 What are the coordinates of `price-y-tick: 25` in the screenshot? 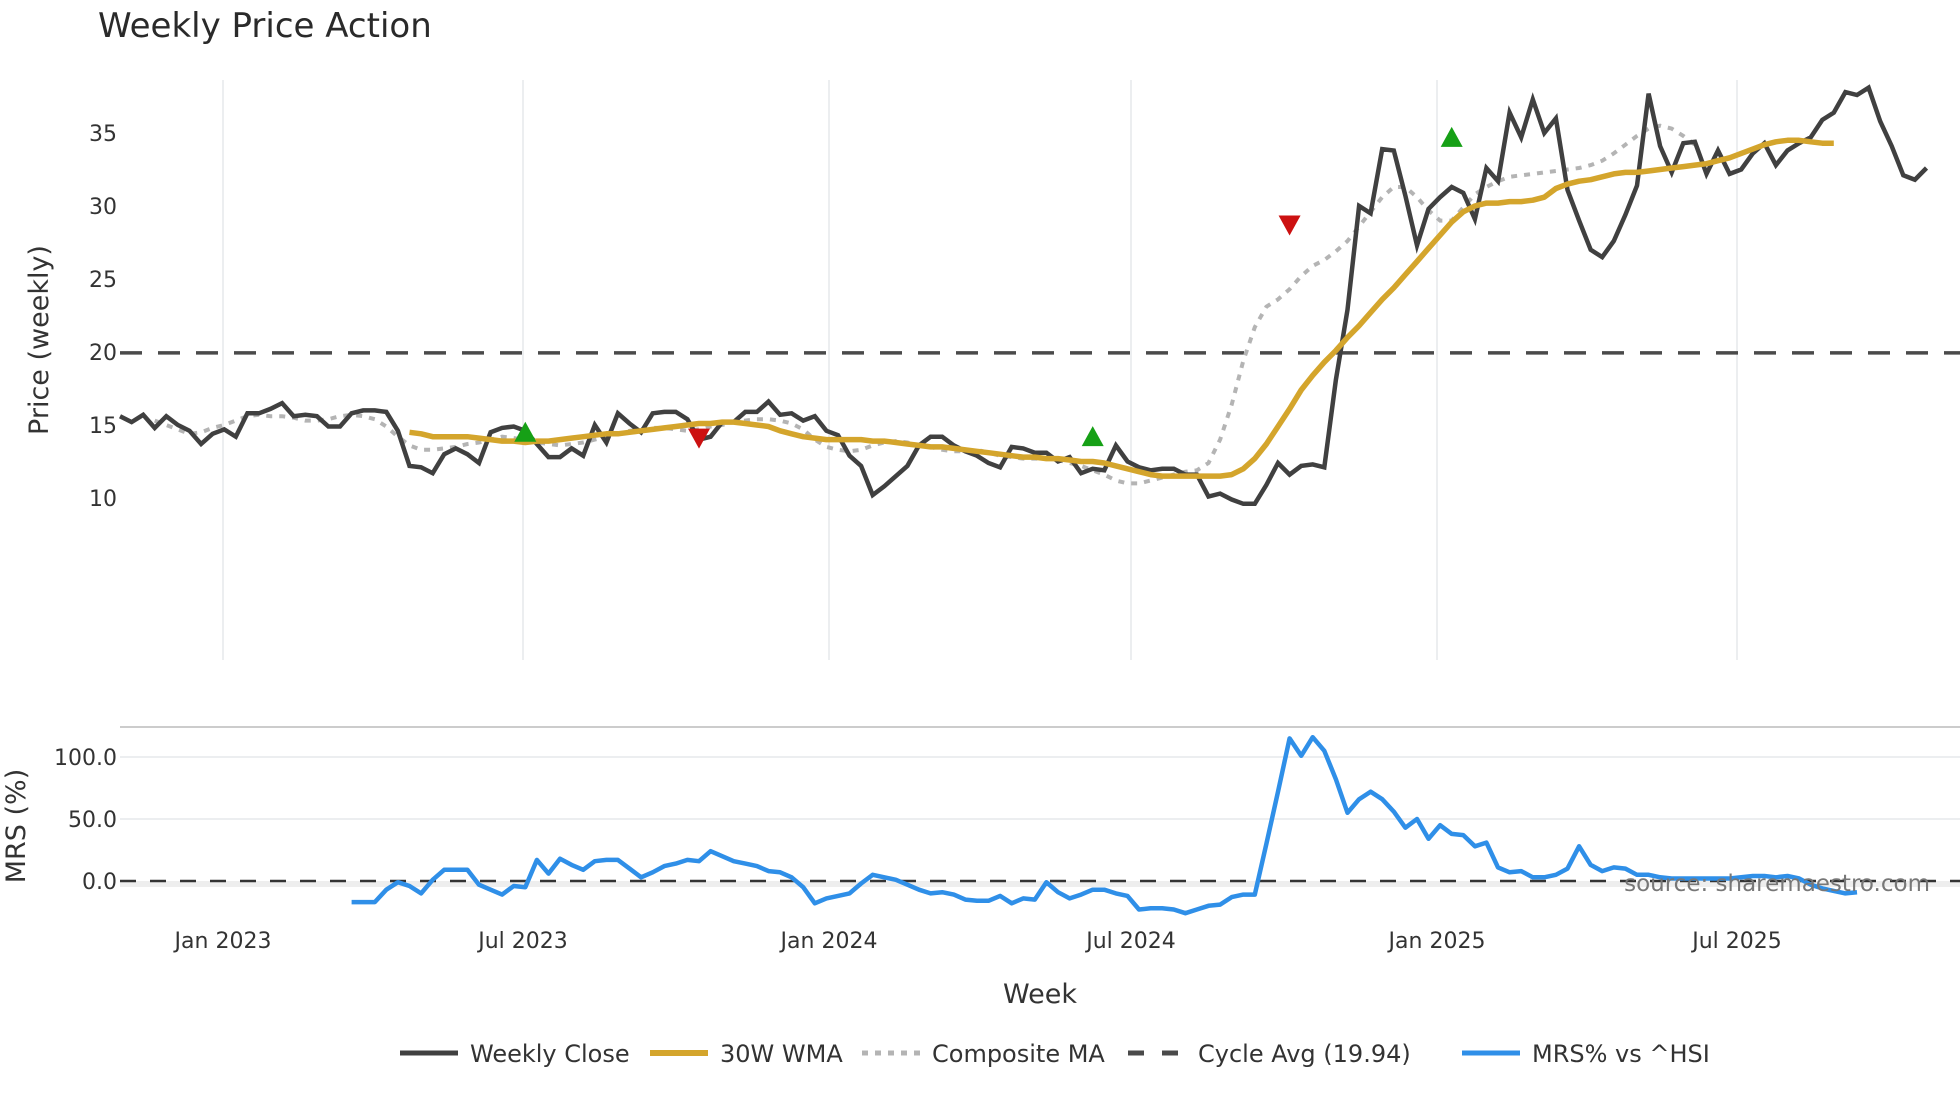 It's located at (103, 280).